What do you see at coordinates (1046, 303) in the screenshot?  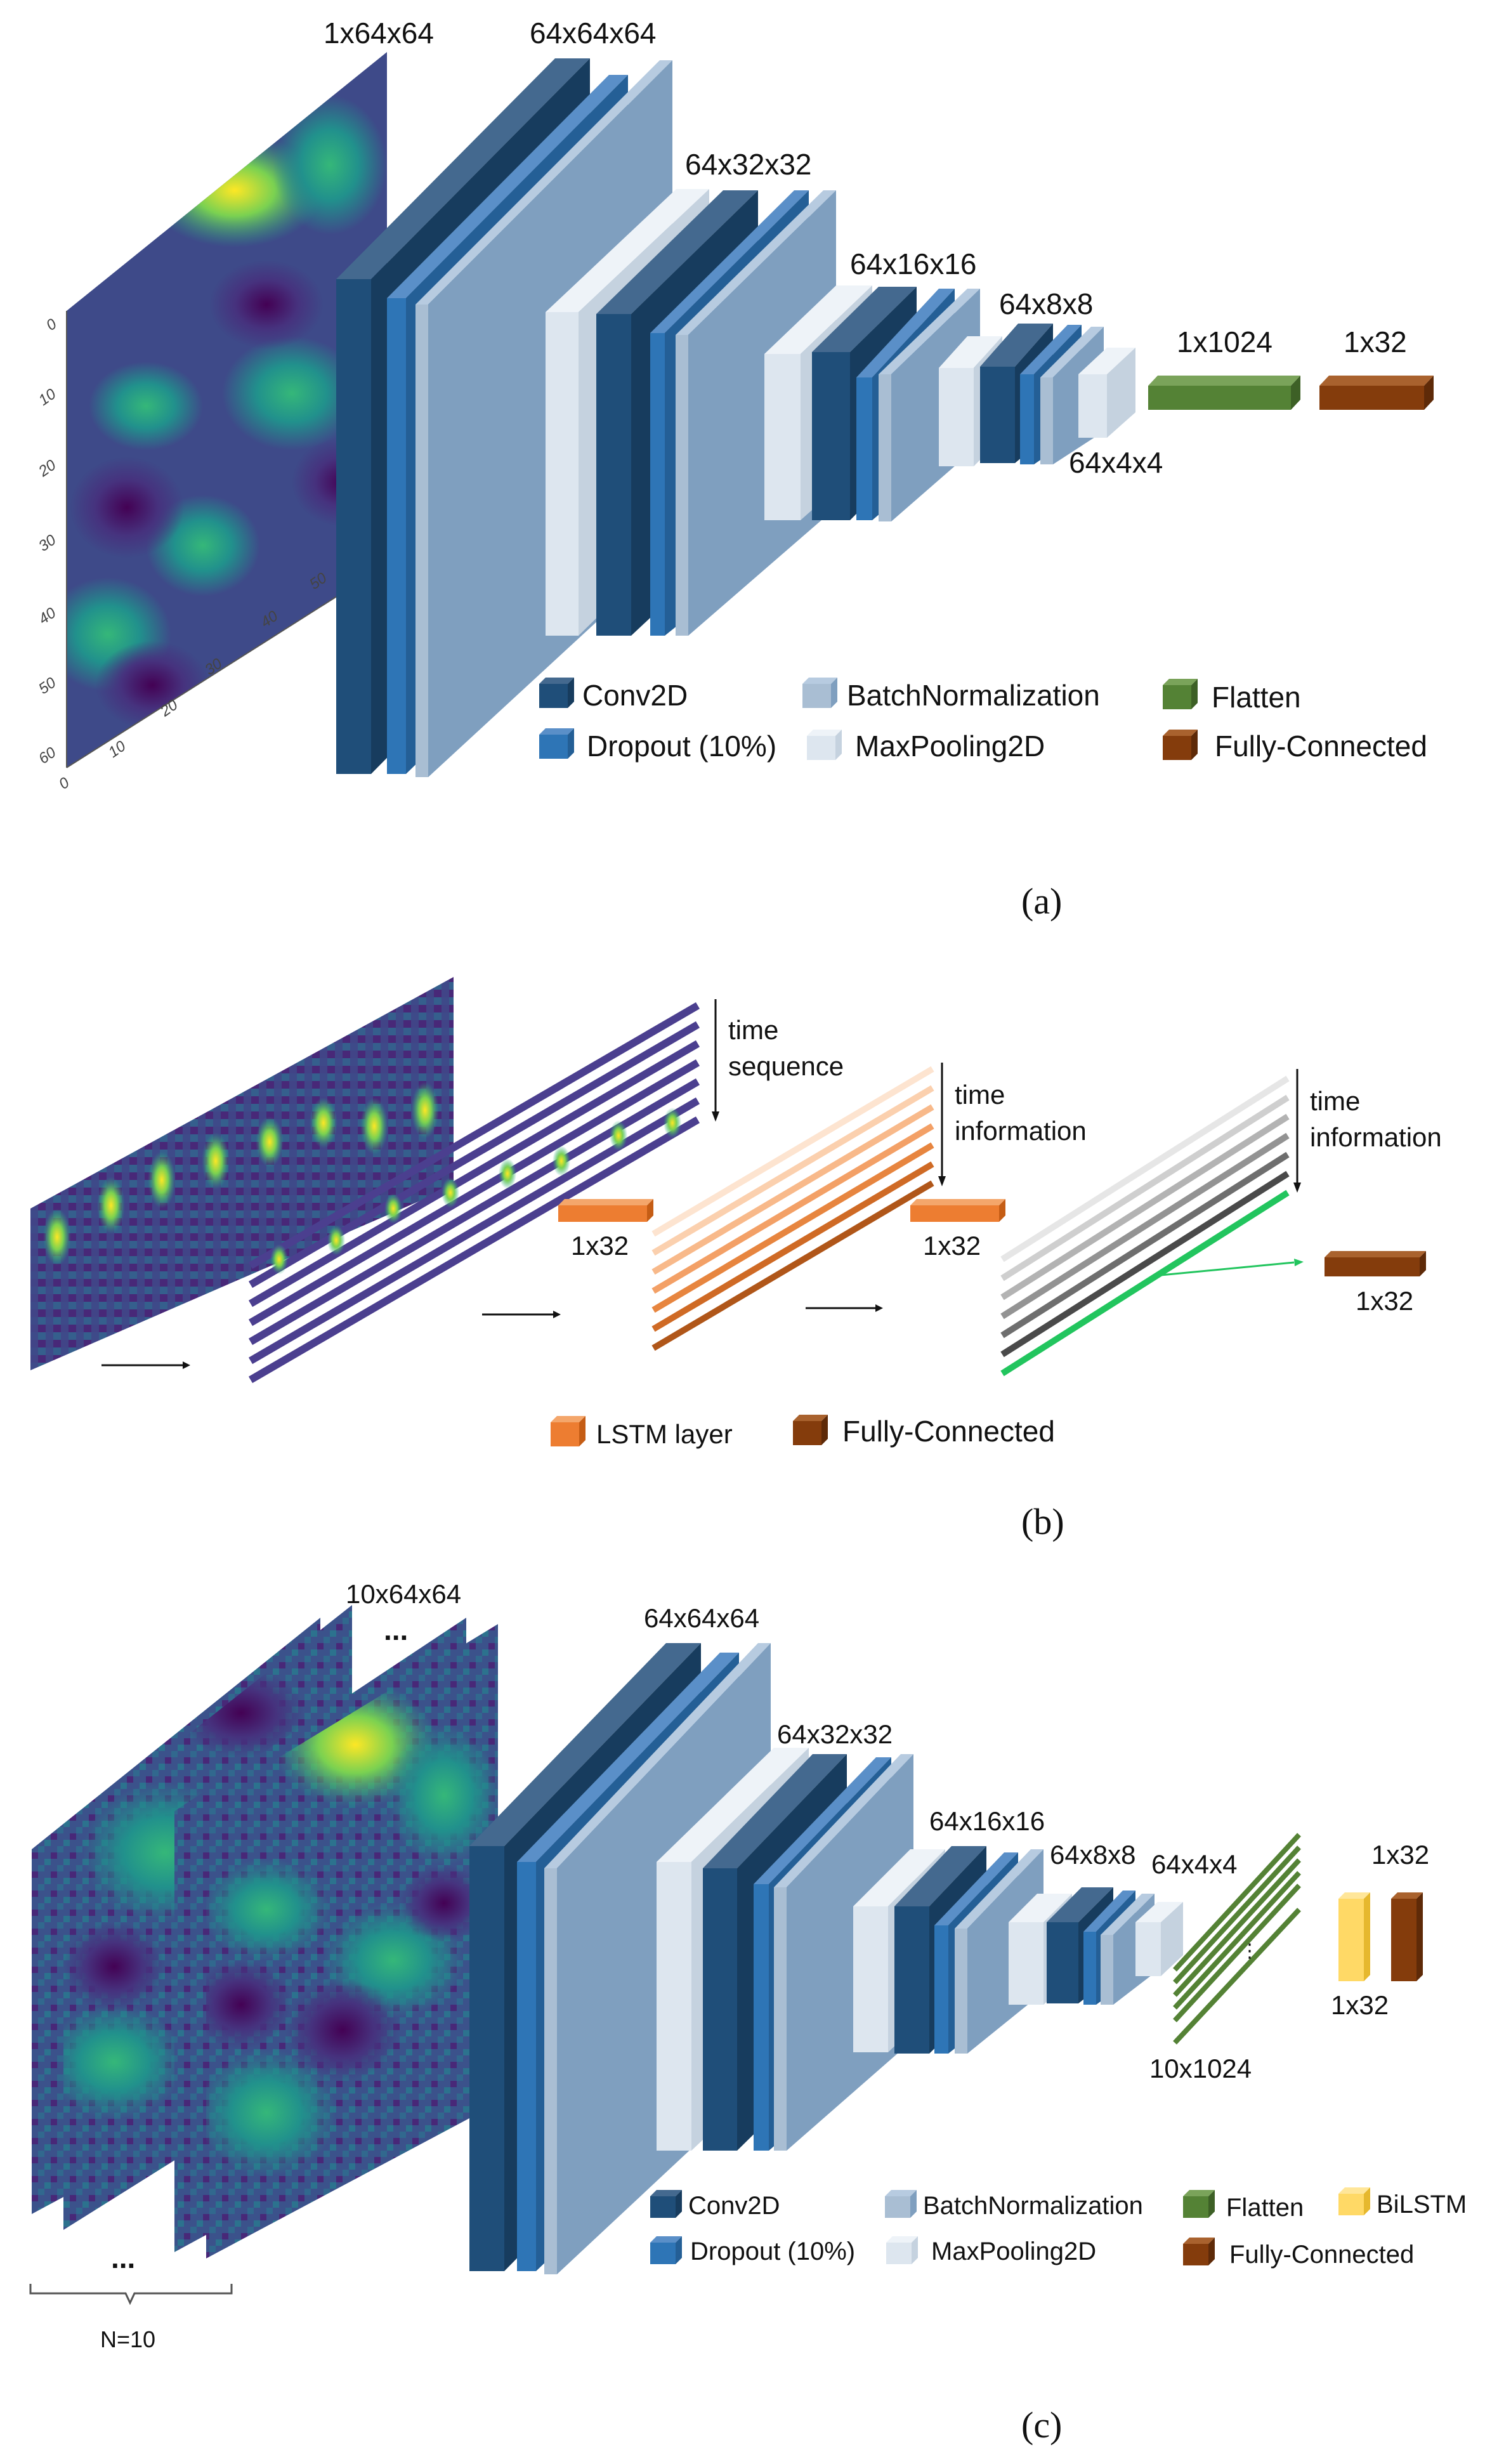 I see `dims-64x8x8: 64x8x8` at bounding box center [1046, 303].